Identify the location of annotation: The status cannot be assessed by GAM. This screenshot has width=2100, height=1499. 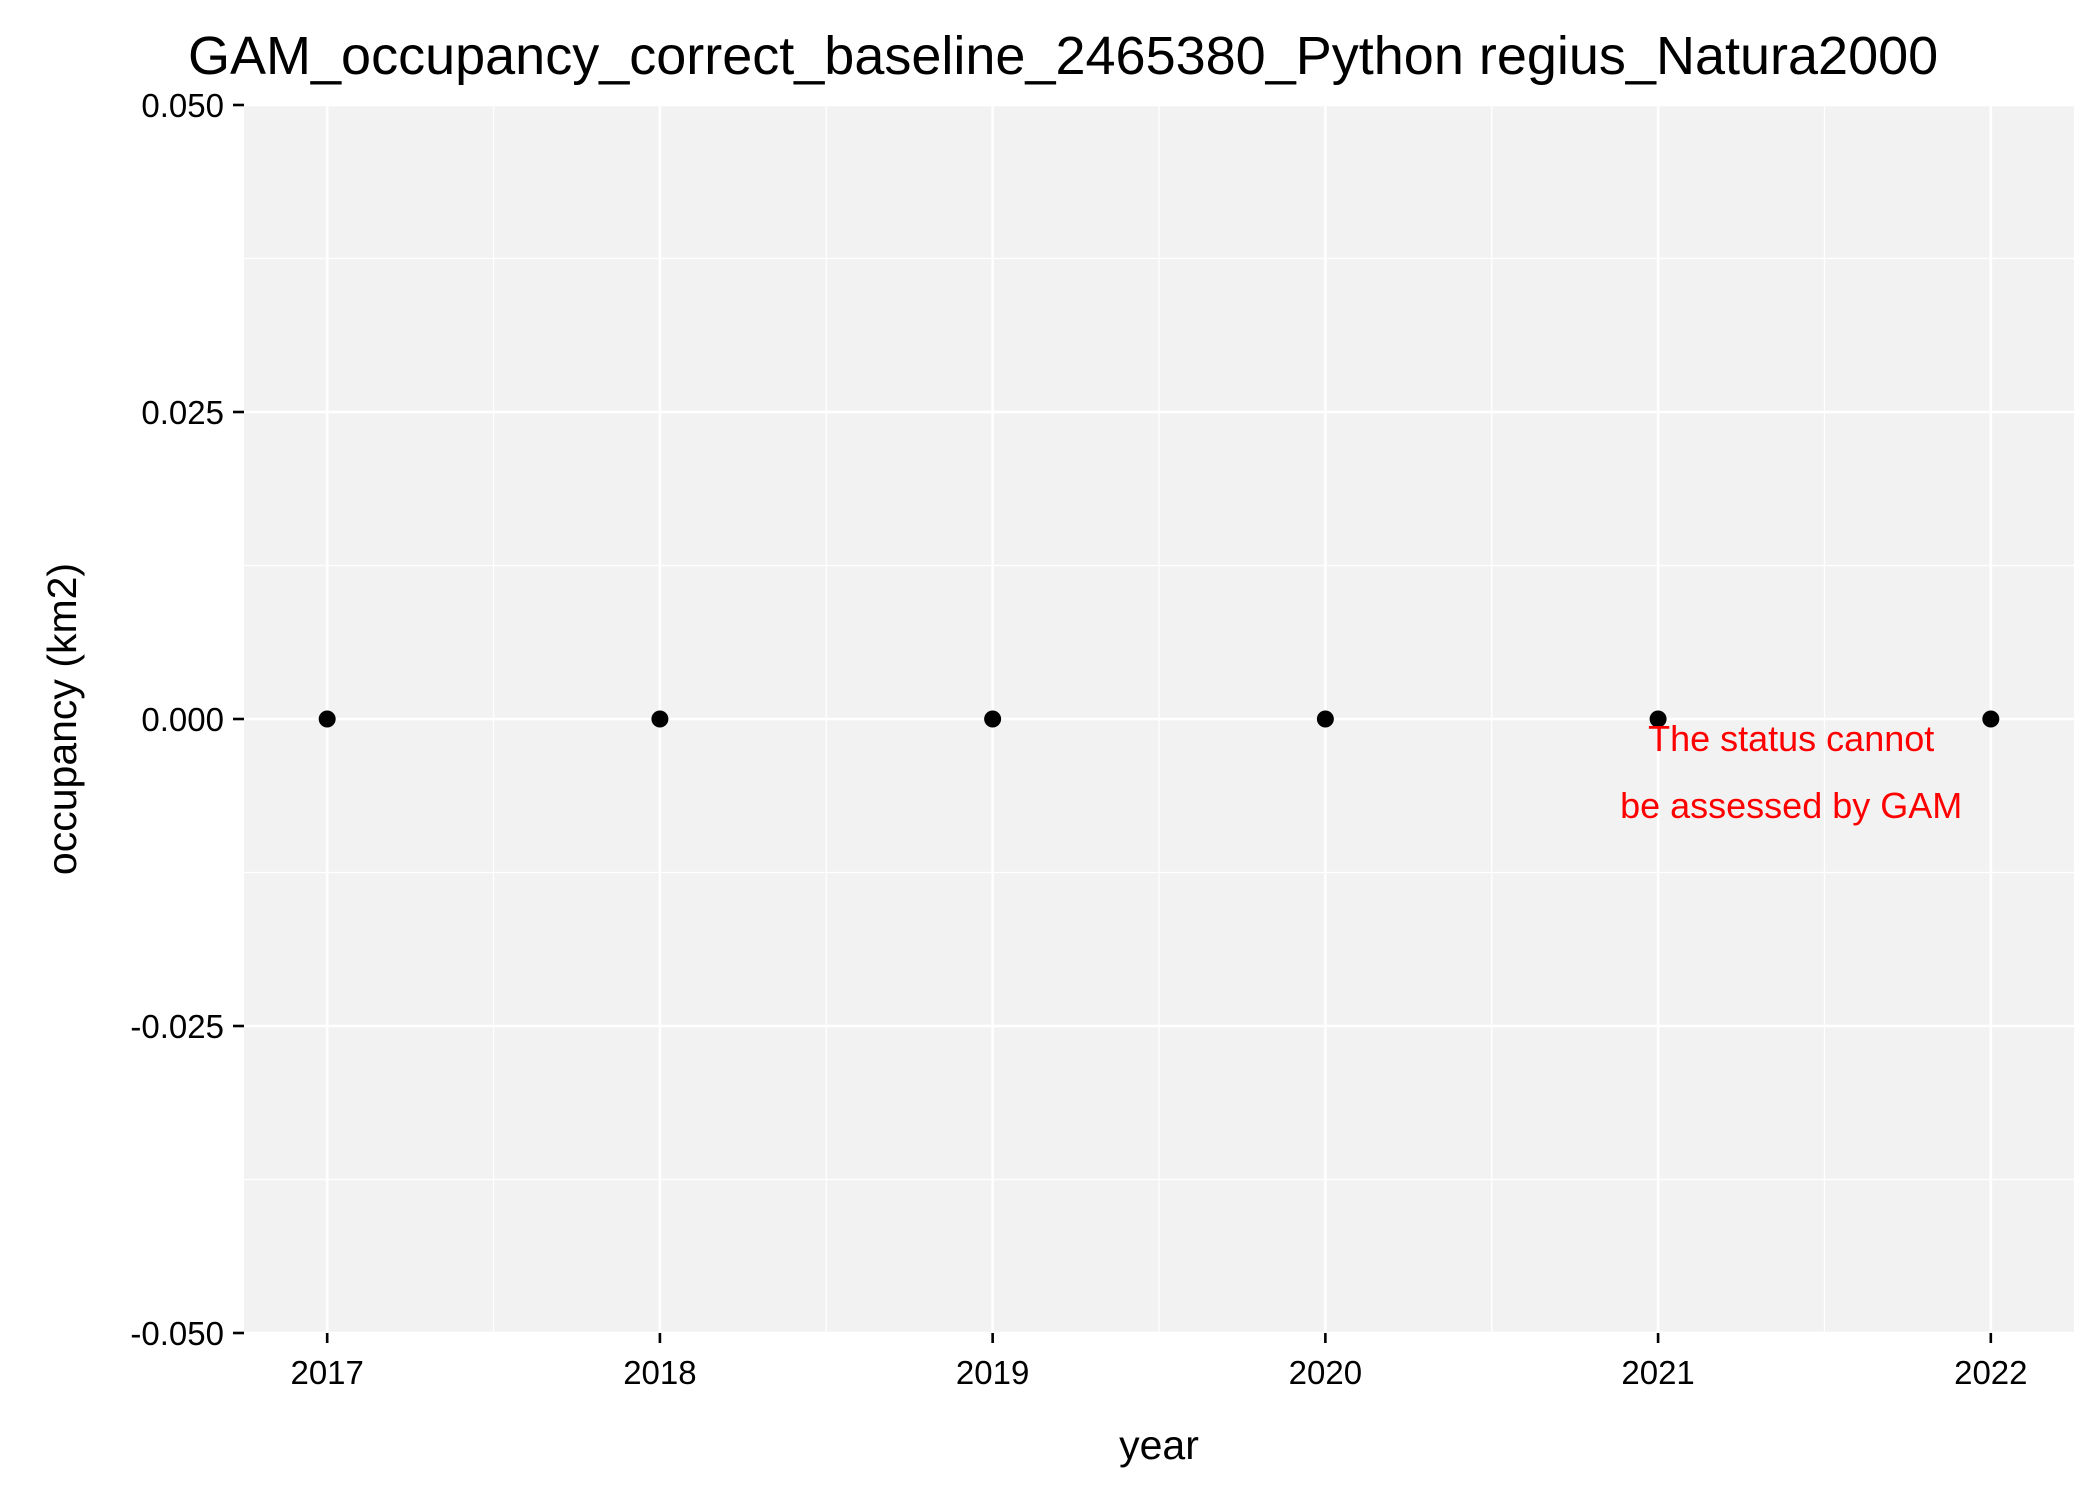
(1791, 772).